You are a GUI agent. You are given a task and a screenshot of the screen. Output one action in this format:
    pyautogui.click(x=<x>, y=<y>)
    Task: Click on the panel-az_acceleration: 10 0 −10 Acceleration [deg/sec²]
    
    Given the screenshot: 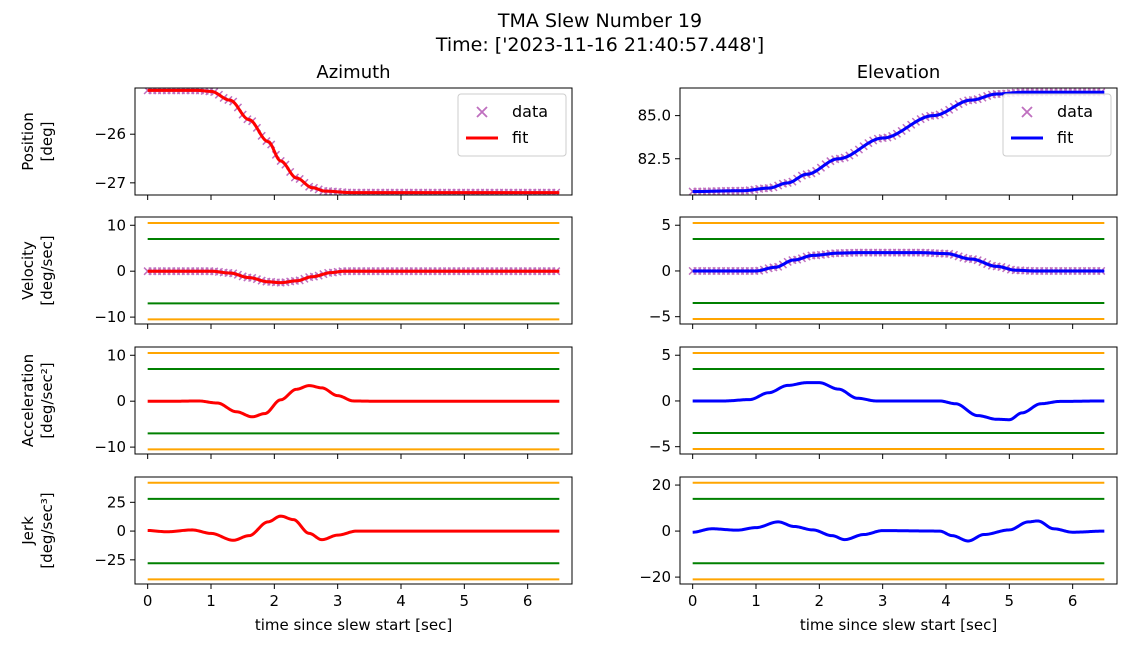 What is the action you would take?
    pyautogui.click(x=296, y=402)
    